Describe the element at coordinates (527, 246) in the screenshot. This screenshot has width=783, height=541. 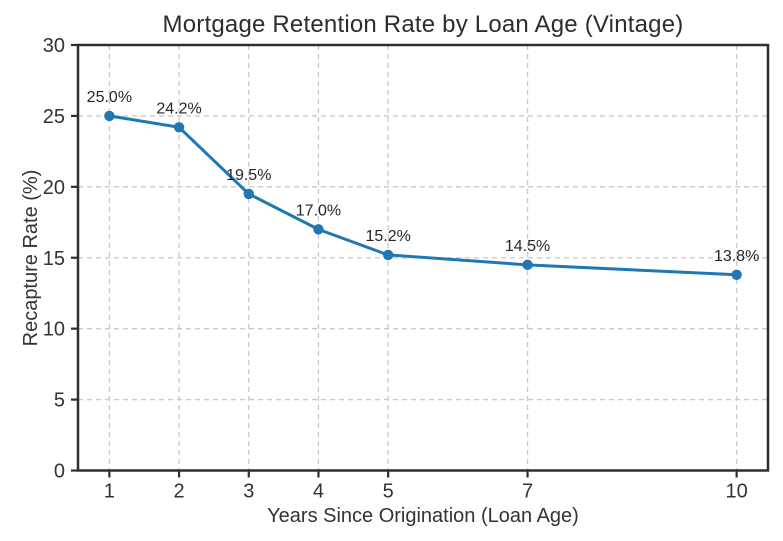
I see `data-point-label-7: 14.5%` at that location.